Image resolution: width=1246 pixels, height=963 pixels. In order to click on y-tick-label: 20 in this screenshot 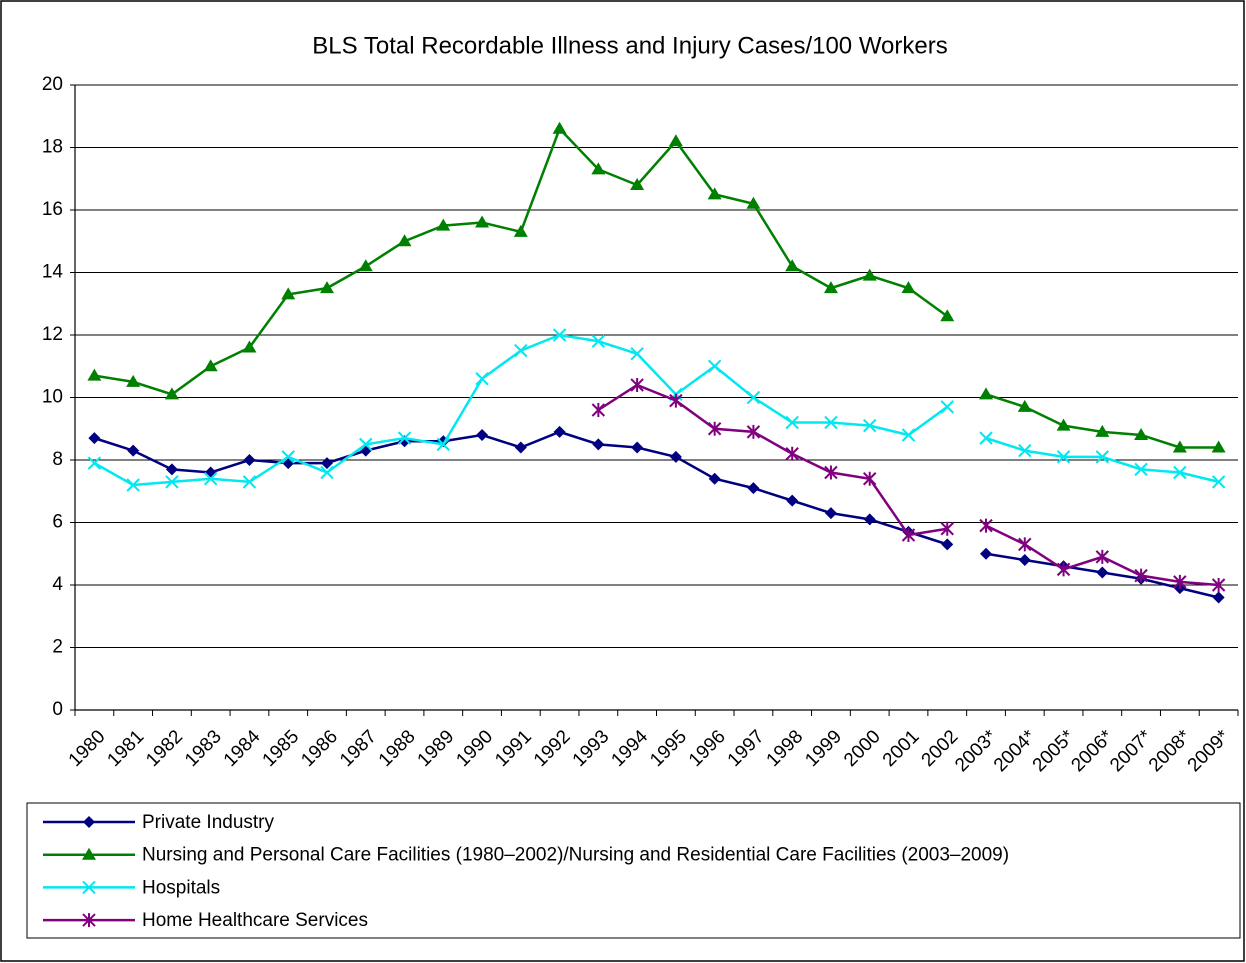, I will do `click(52, 84)`.